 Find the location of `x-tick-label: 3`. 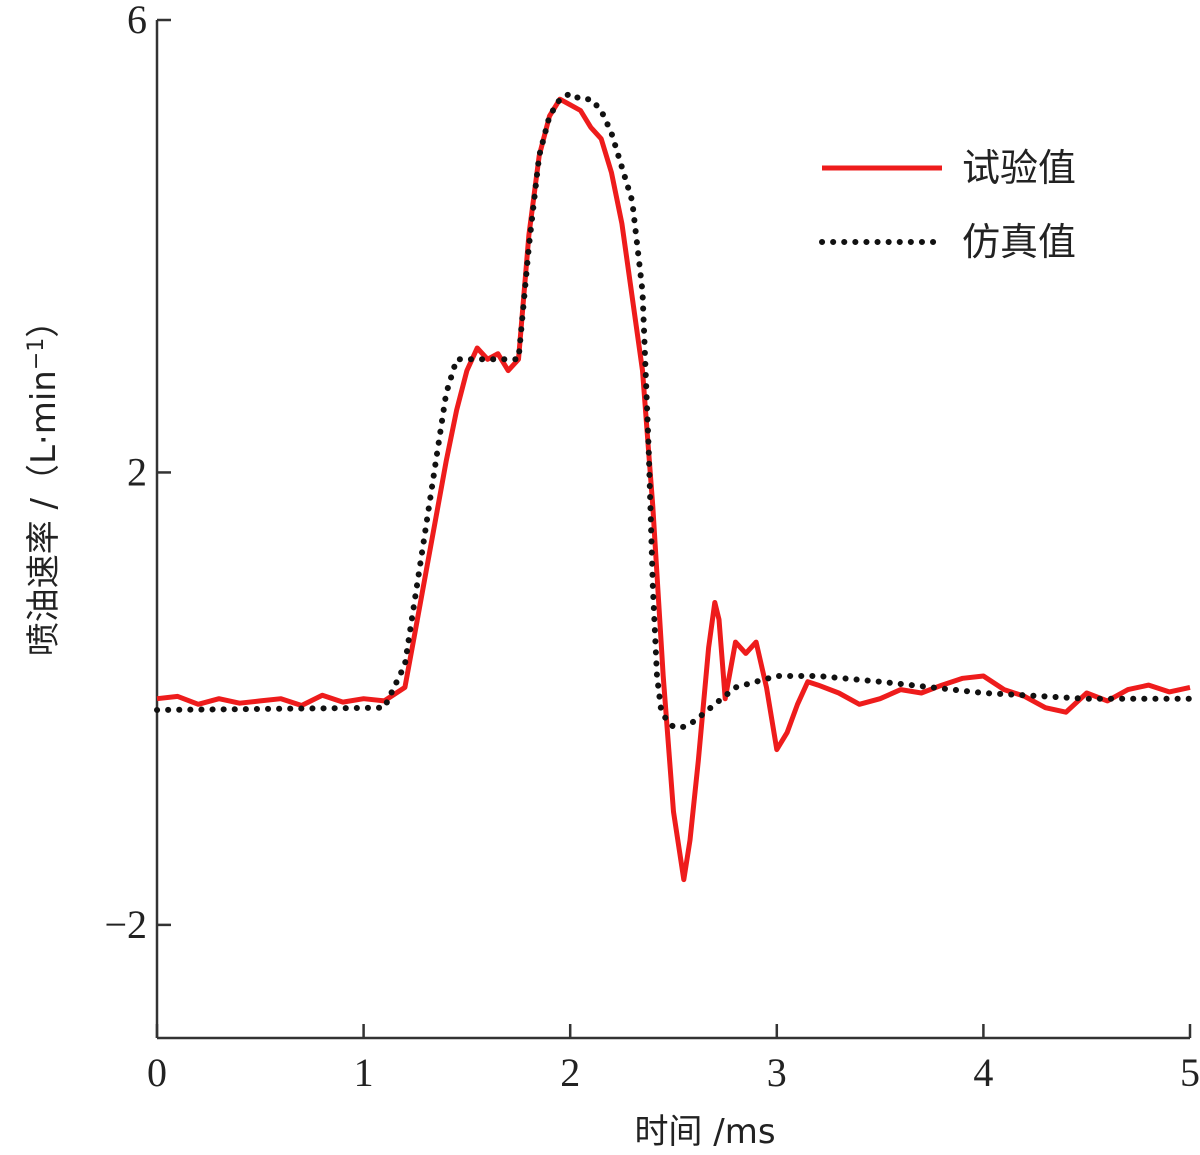

x-tick-label: 3 is located at coordinates (777, 1072).